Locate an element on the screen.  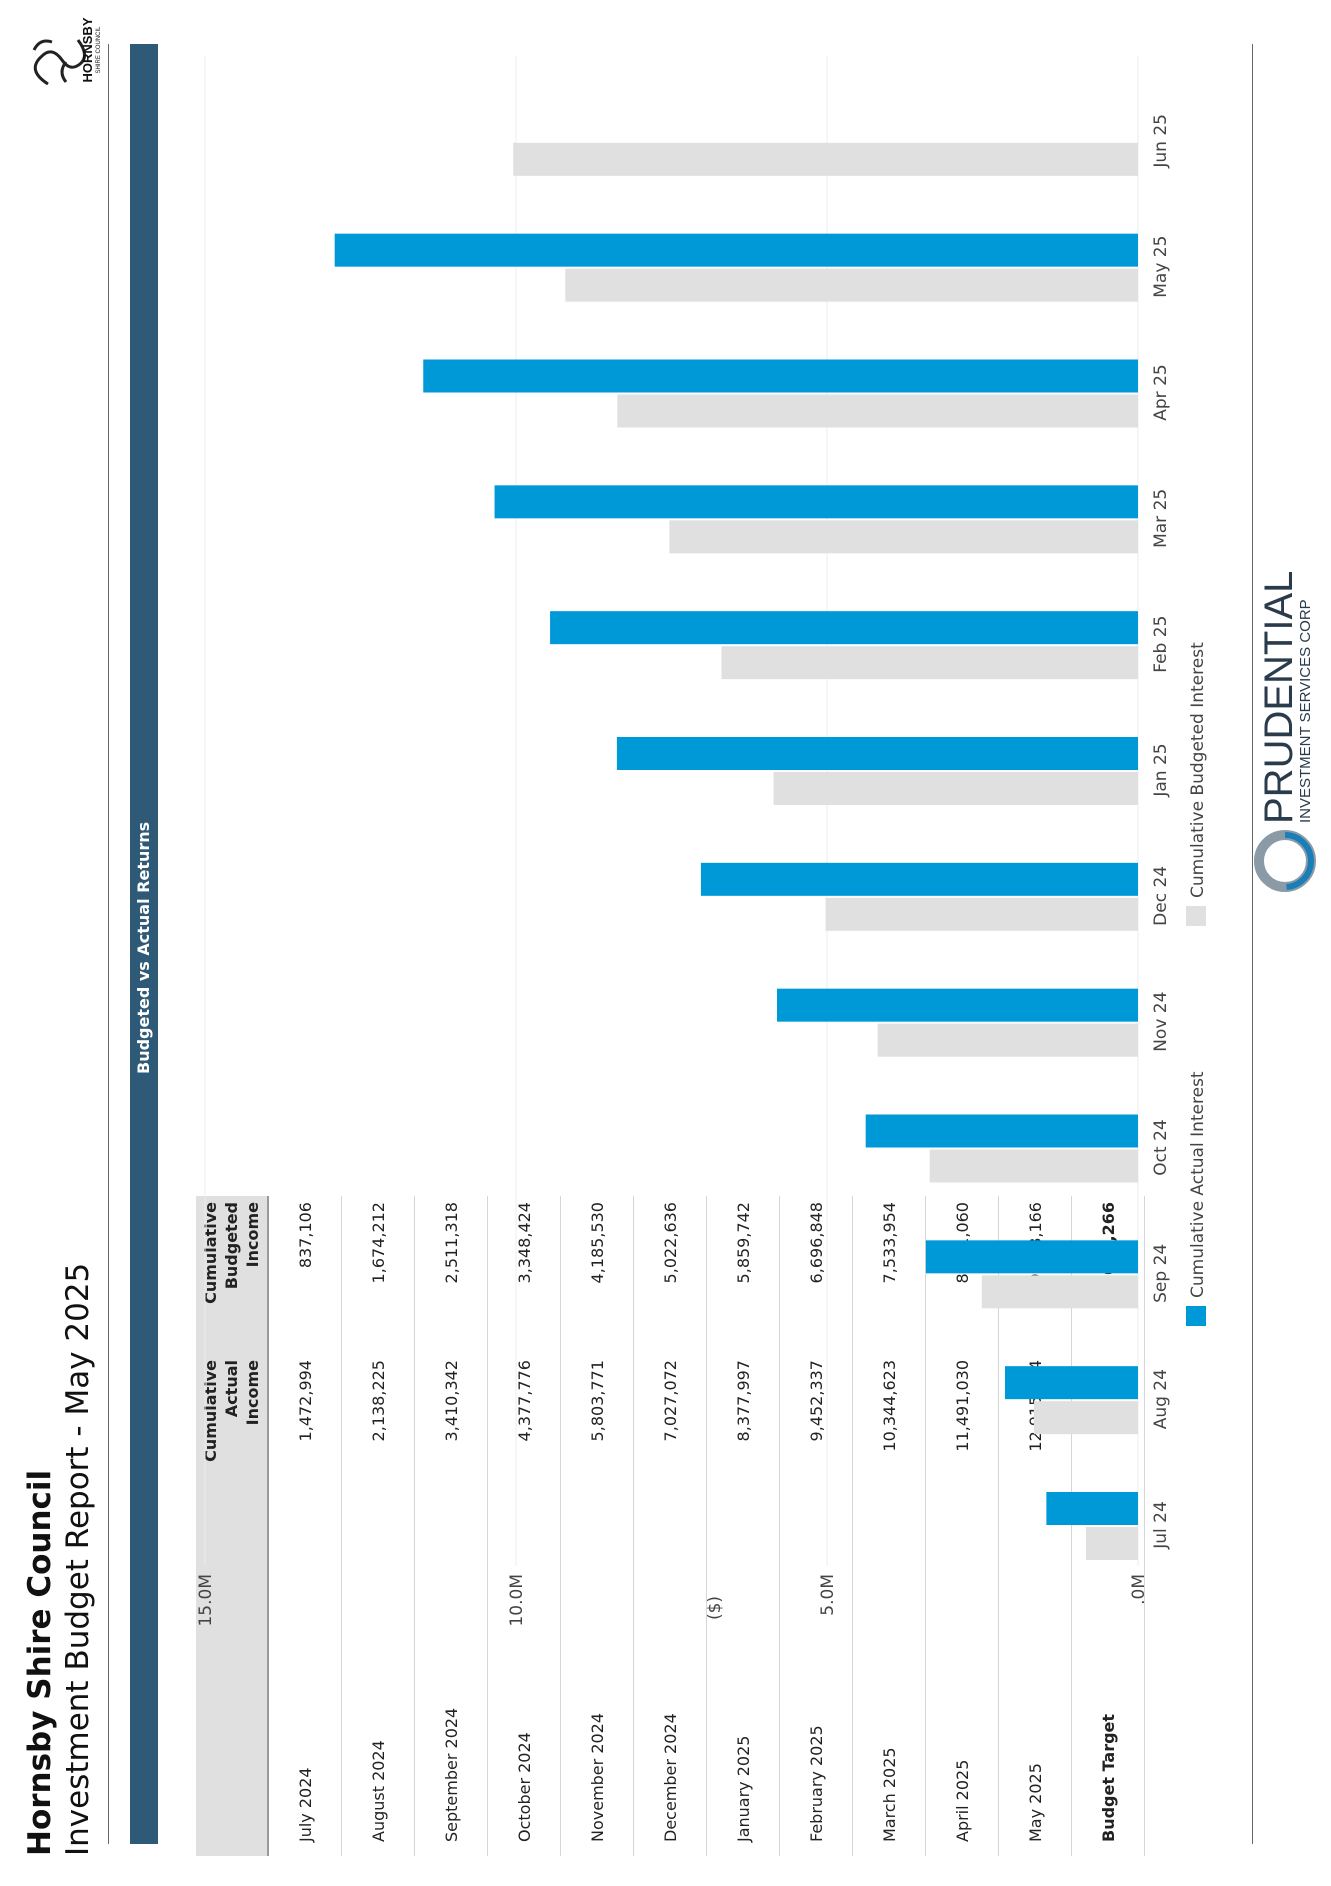
x-tick-label: May 25 is located at coordinates (1161, 267).